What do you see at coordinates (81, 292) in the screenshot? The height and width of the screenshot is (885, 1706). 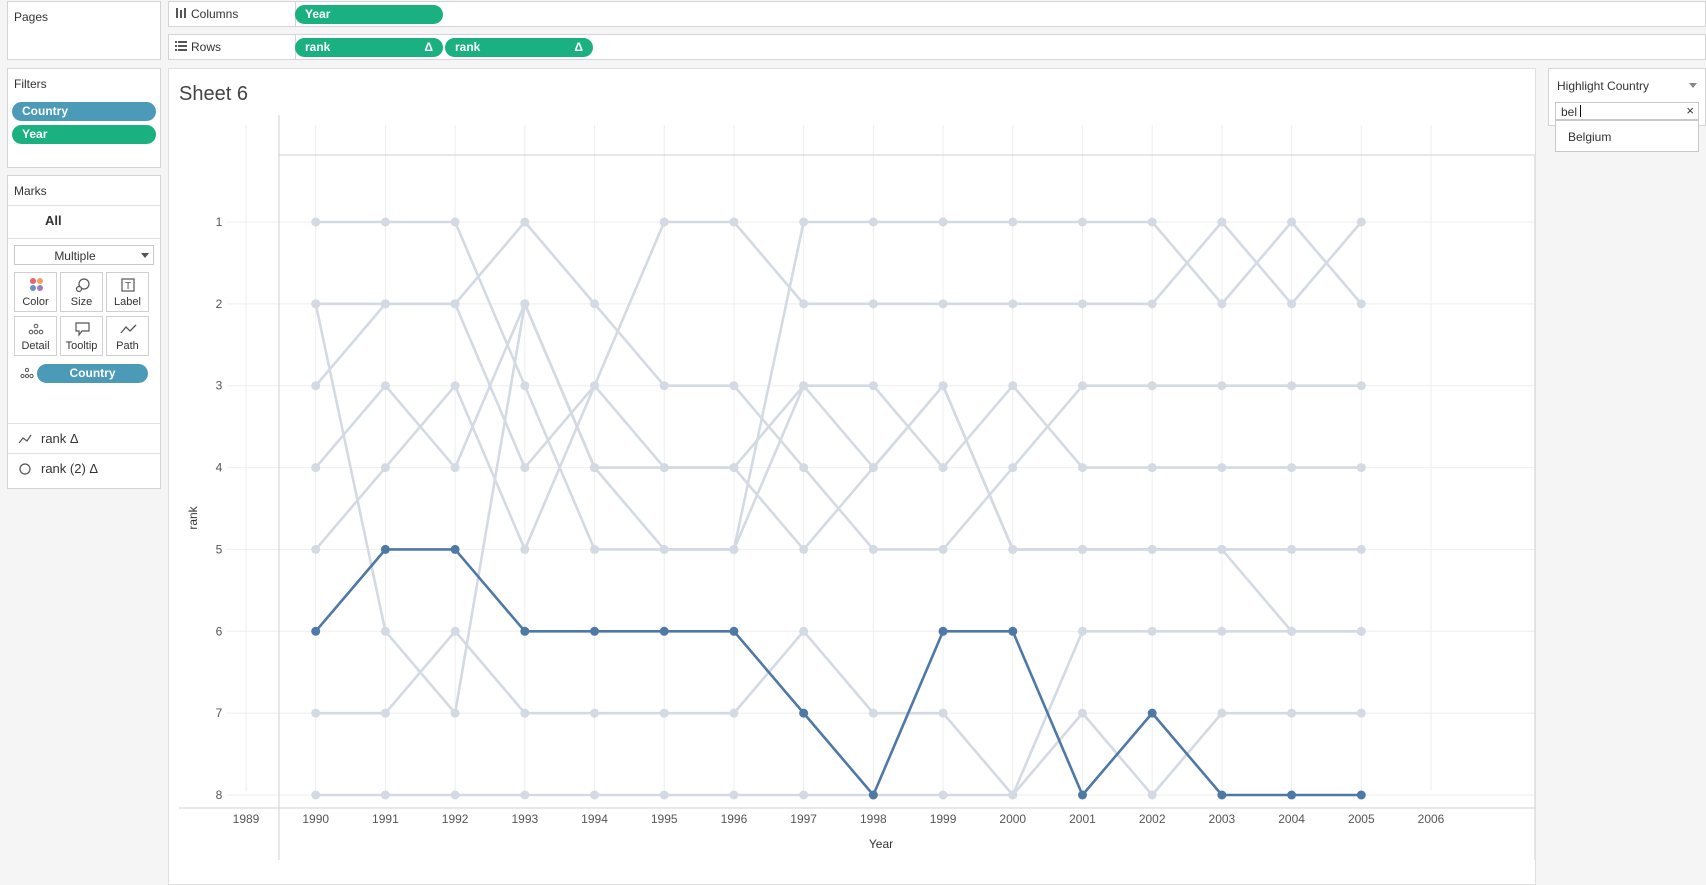 I see `size-button: Size` at bounding box center [81, 292].